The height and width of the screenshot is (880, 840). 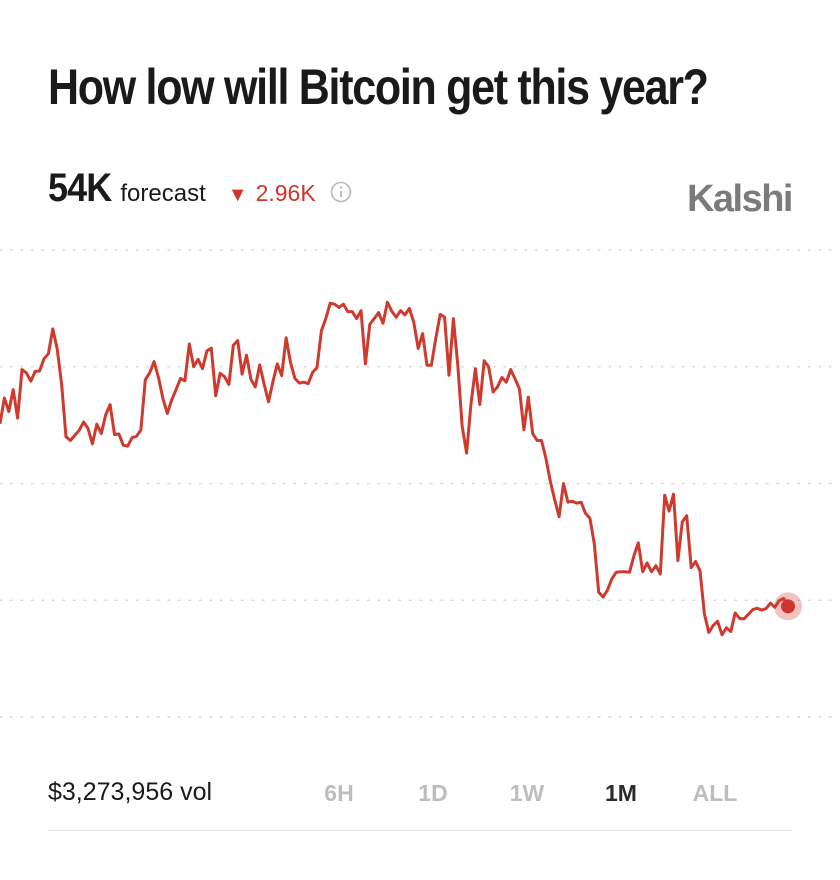 What do you see at coordinates (420, 830) in the screenshot?
I see `footer-divider` at bounding box center [420, 830].